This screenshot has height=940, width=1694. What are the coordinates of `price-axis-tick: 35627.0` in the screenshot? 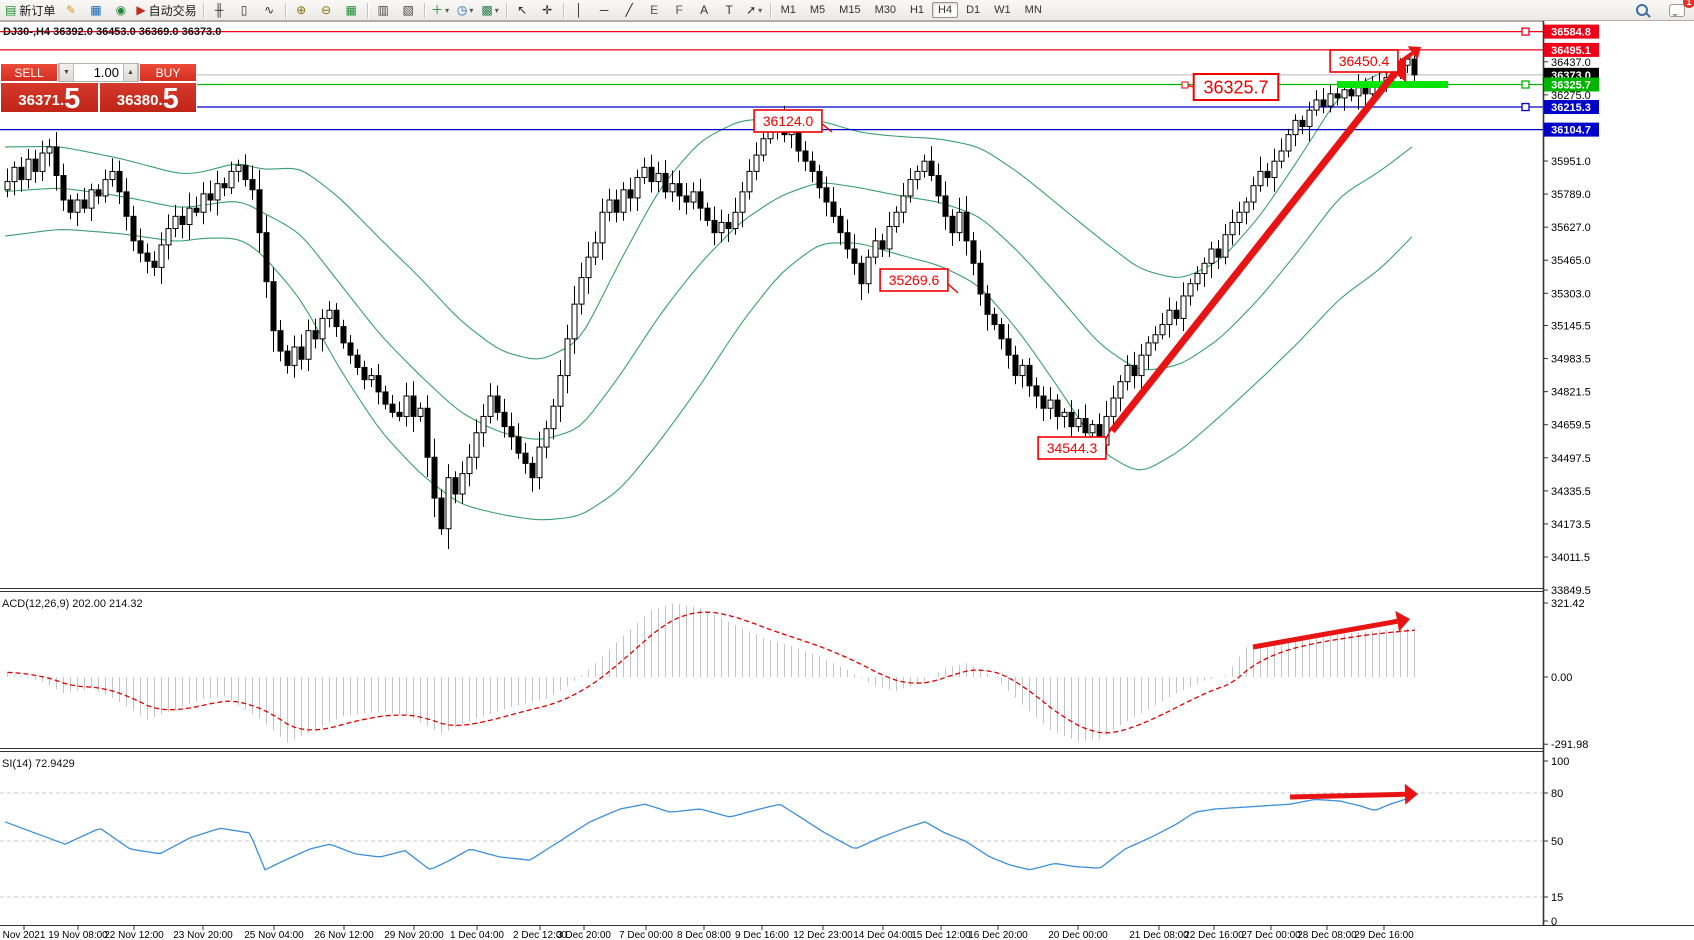 It's located at (1571, 228).